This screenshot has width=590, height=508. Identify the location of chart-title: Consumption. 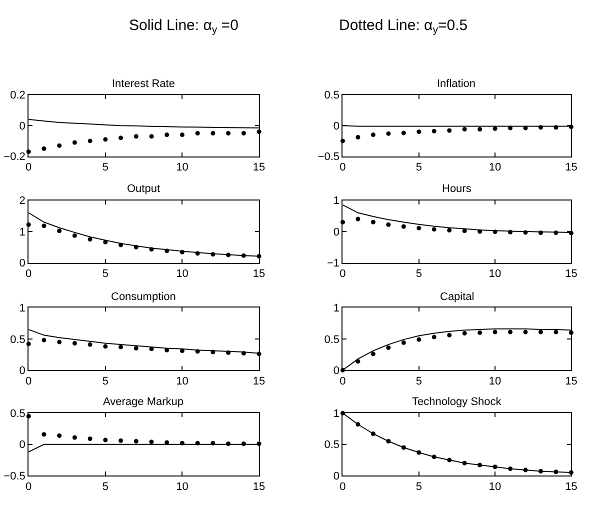
(143, 297).